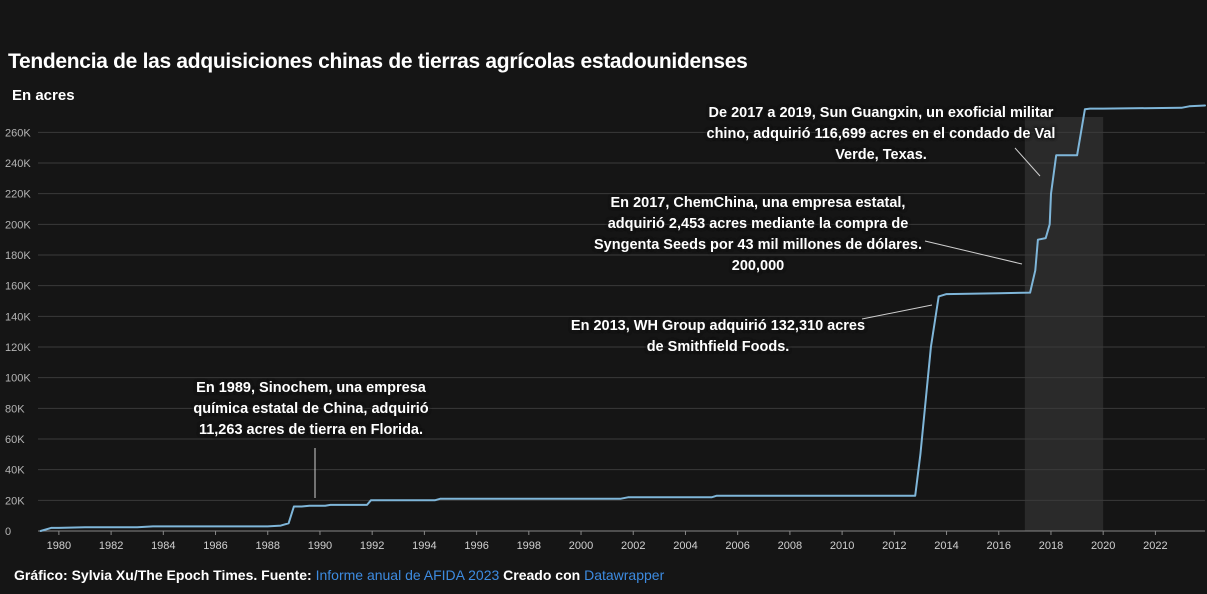 This screenshot has height=594, width=1207. What do you see at coordinates (894, 546) in the screenshot?
I see `x-tick-label: 2012` at bounding box center [894, 546].